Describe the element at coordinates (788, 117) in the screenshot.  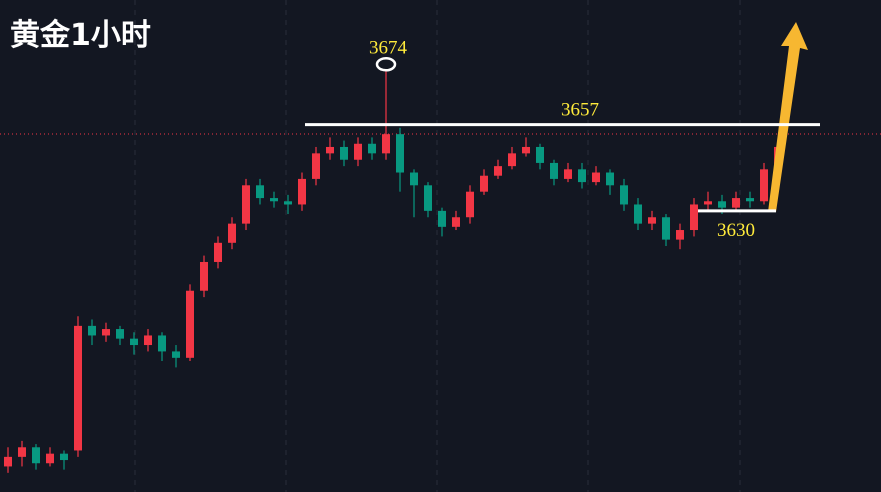
I see `arrow` at that location.